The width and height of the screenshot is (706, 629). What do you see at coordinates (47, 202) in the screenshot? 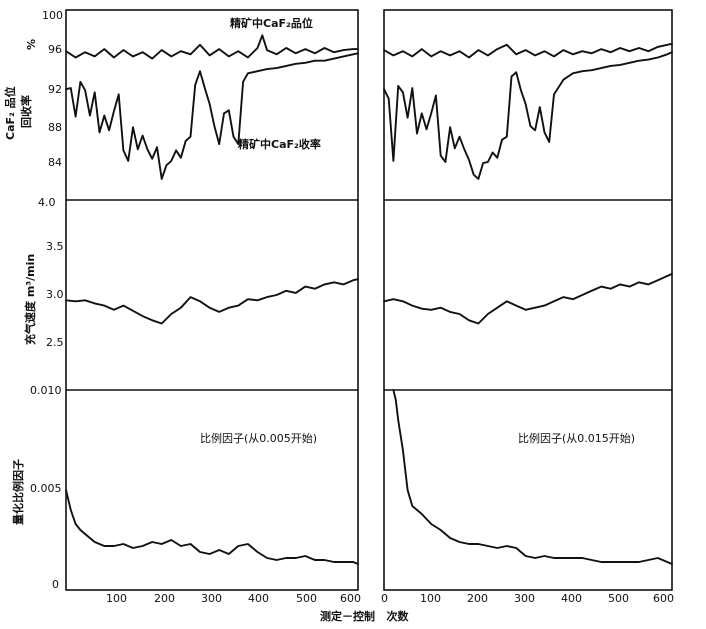
I see `ytick-mid-4.0: 4.0` at bounding box center [47, 202].